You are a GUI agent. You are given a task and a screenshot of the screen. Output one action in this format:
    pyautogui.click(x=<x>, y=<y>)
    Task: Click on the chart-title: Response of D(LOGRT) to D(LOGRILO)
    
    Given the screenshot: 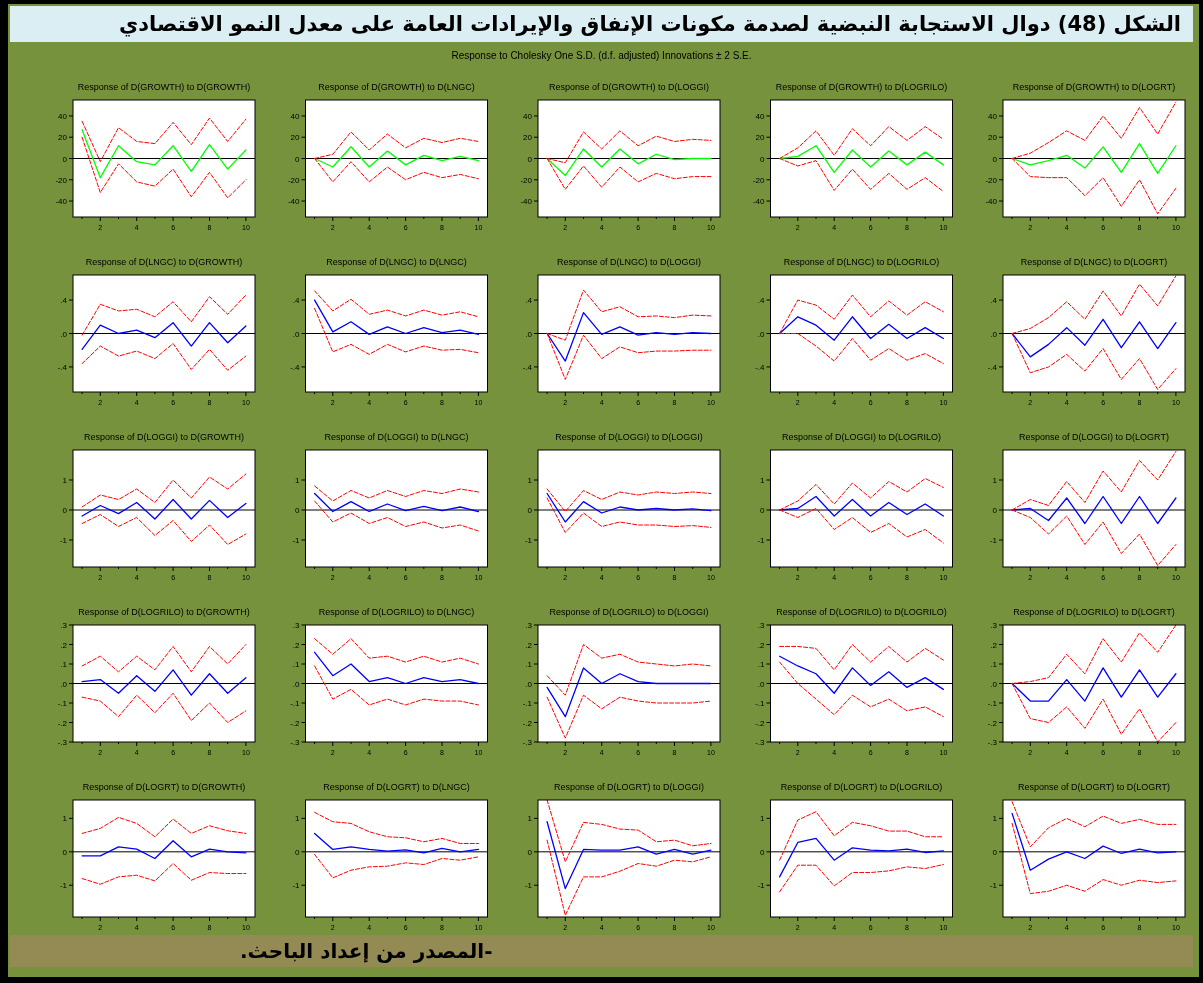 What is the action you would take?
    pyautogui.click(x=861, y=787)
    